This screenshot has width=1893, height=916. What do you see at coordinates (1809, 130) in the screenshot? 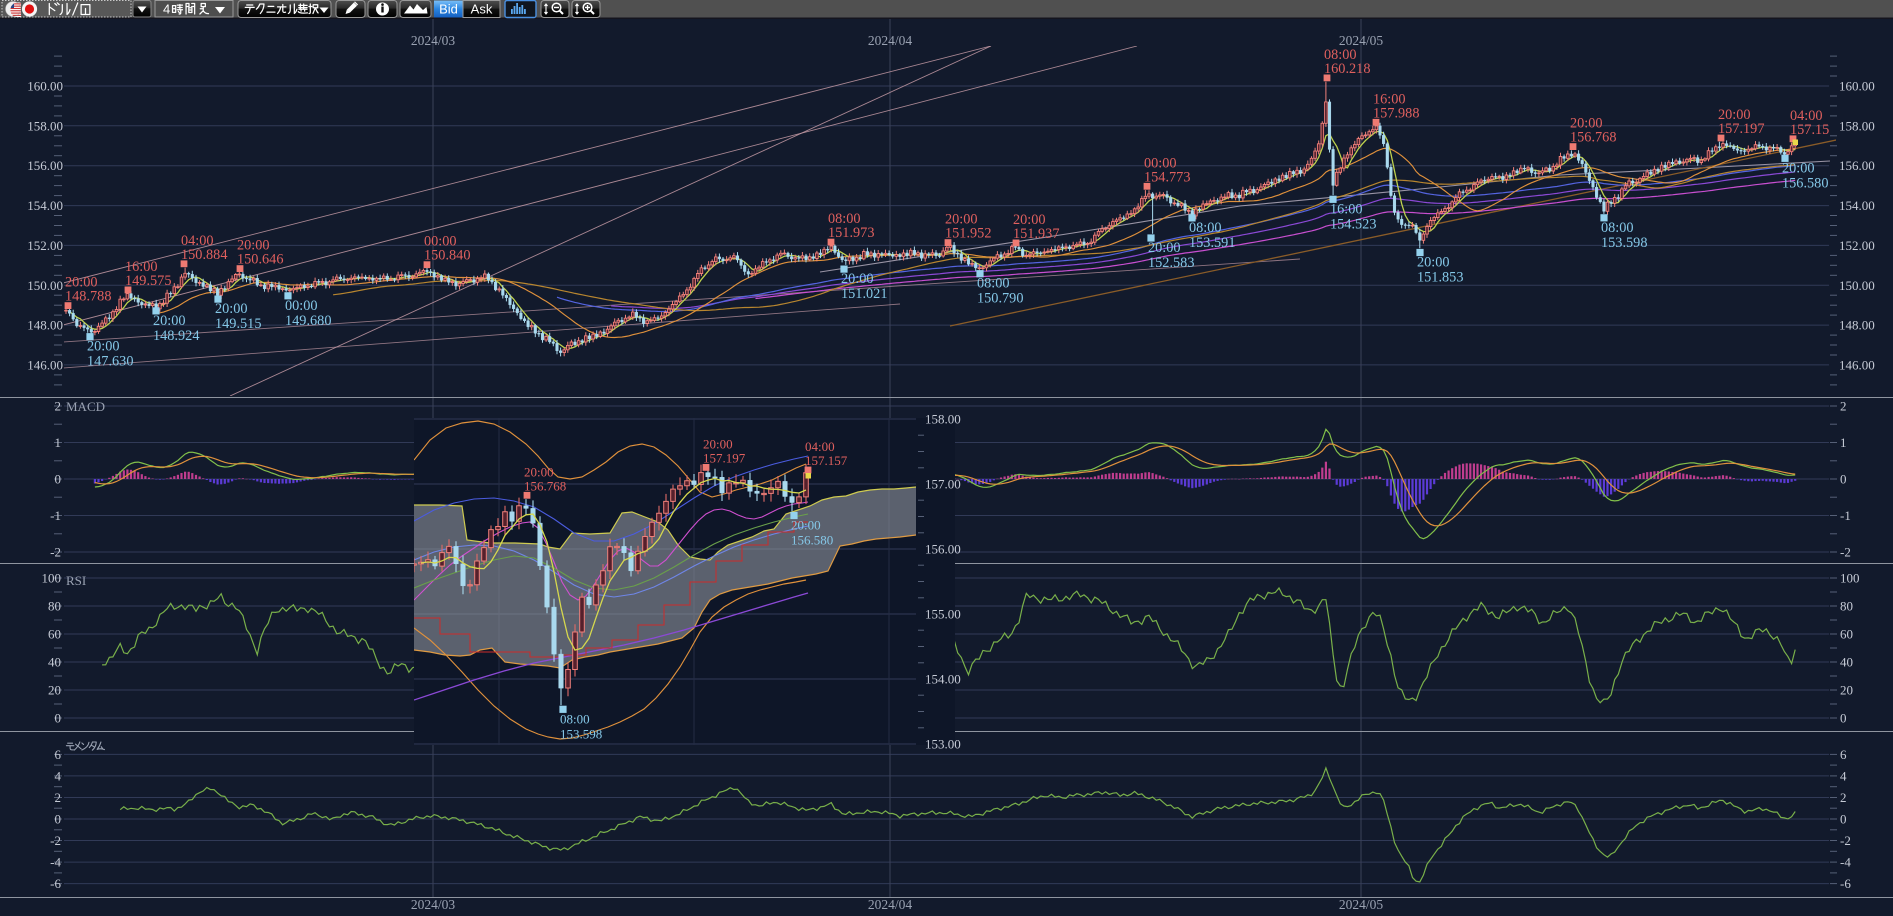
I see `svg-text: 157.15` at bounding box center [1809, 130].